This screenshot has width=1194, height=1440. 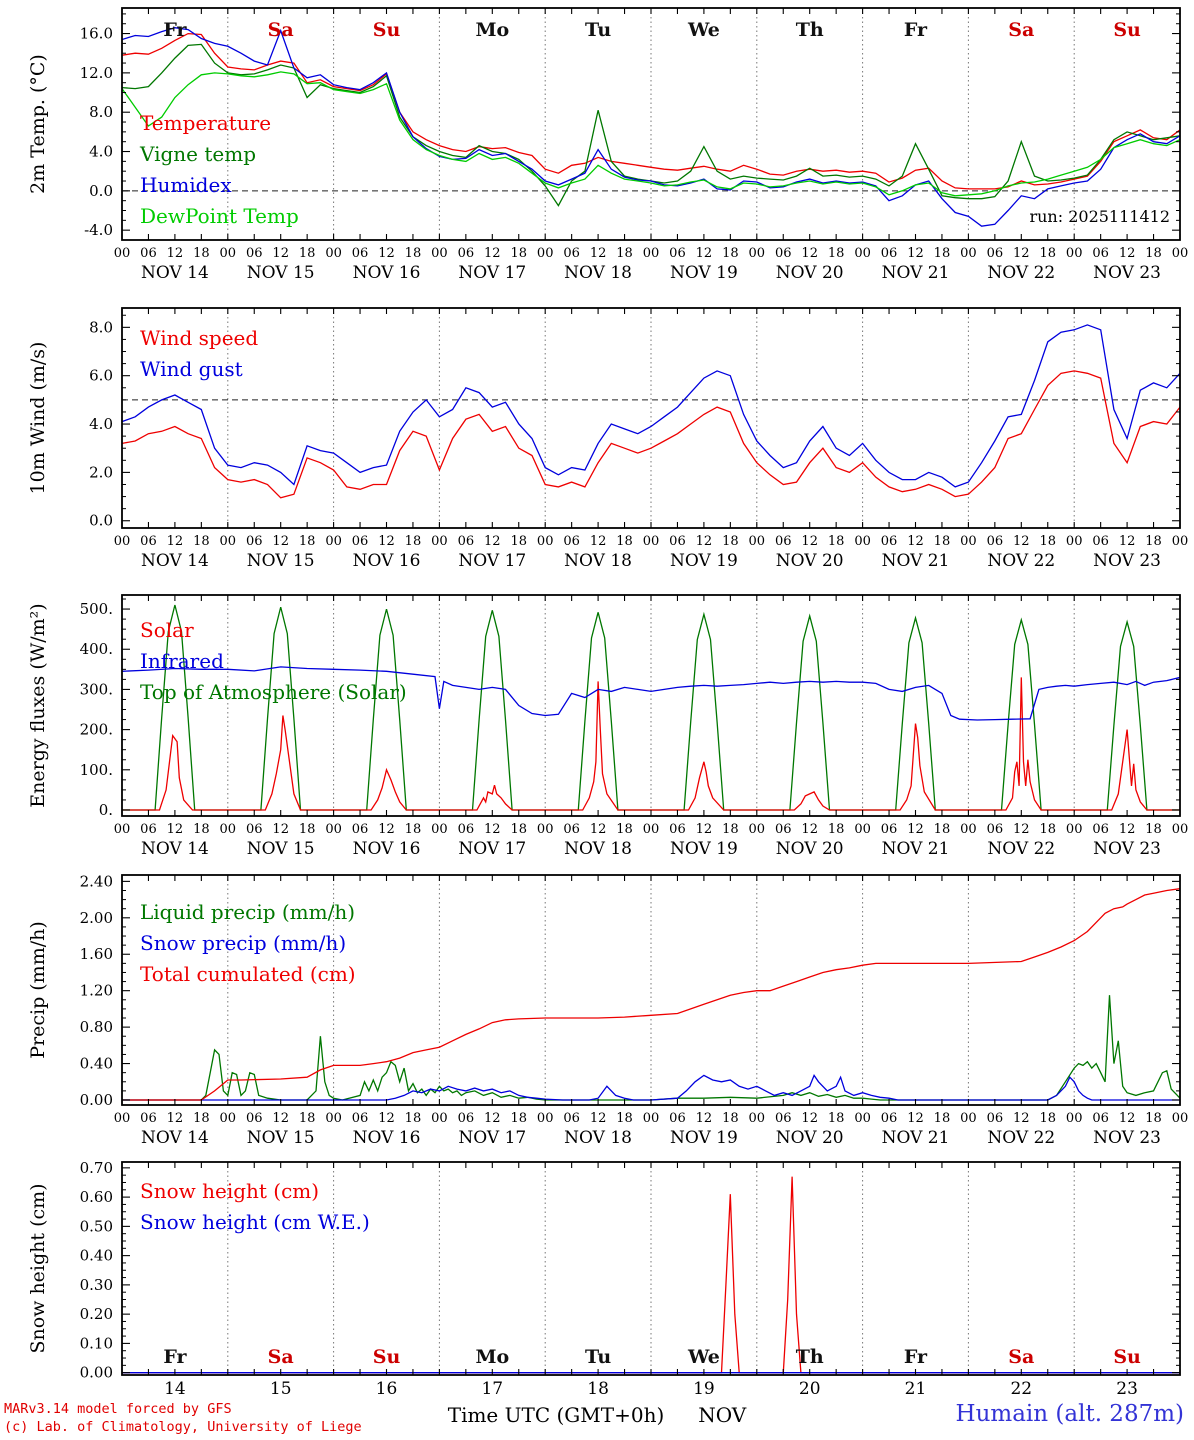 What do you see at coordinates (38, 705) in the screenshot?
I see `y-axis-title: Energy fluxes (W/m²)` at bounding box center [38, 705].